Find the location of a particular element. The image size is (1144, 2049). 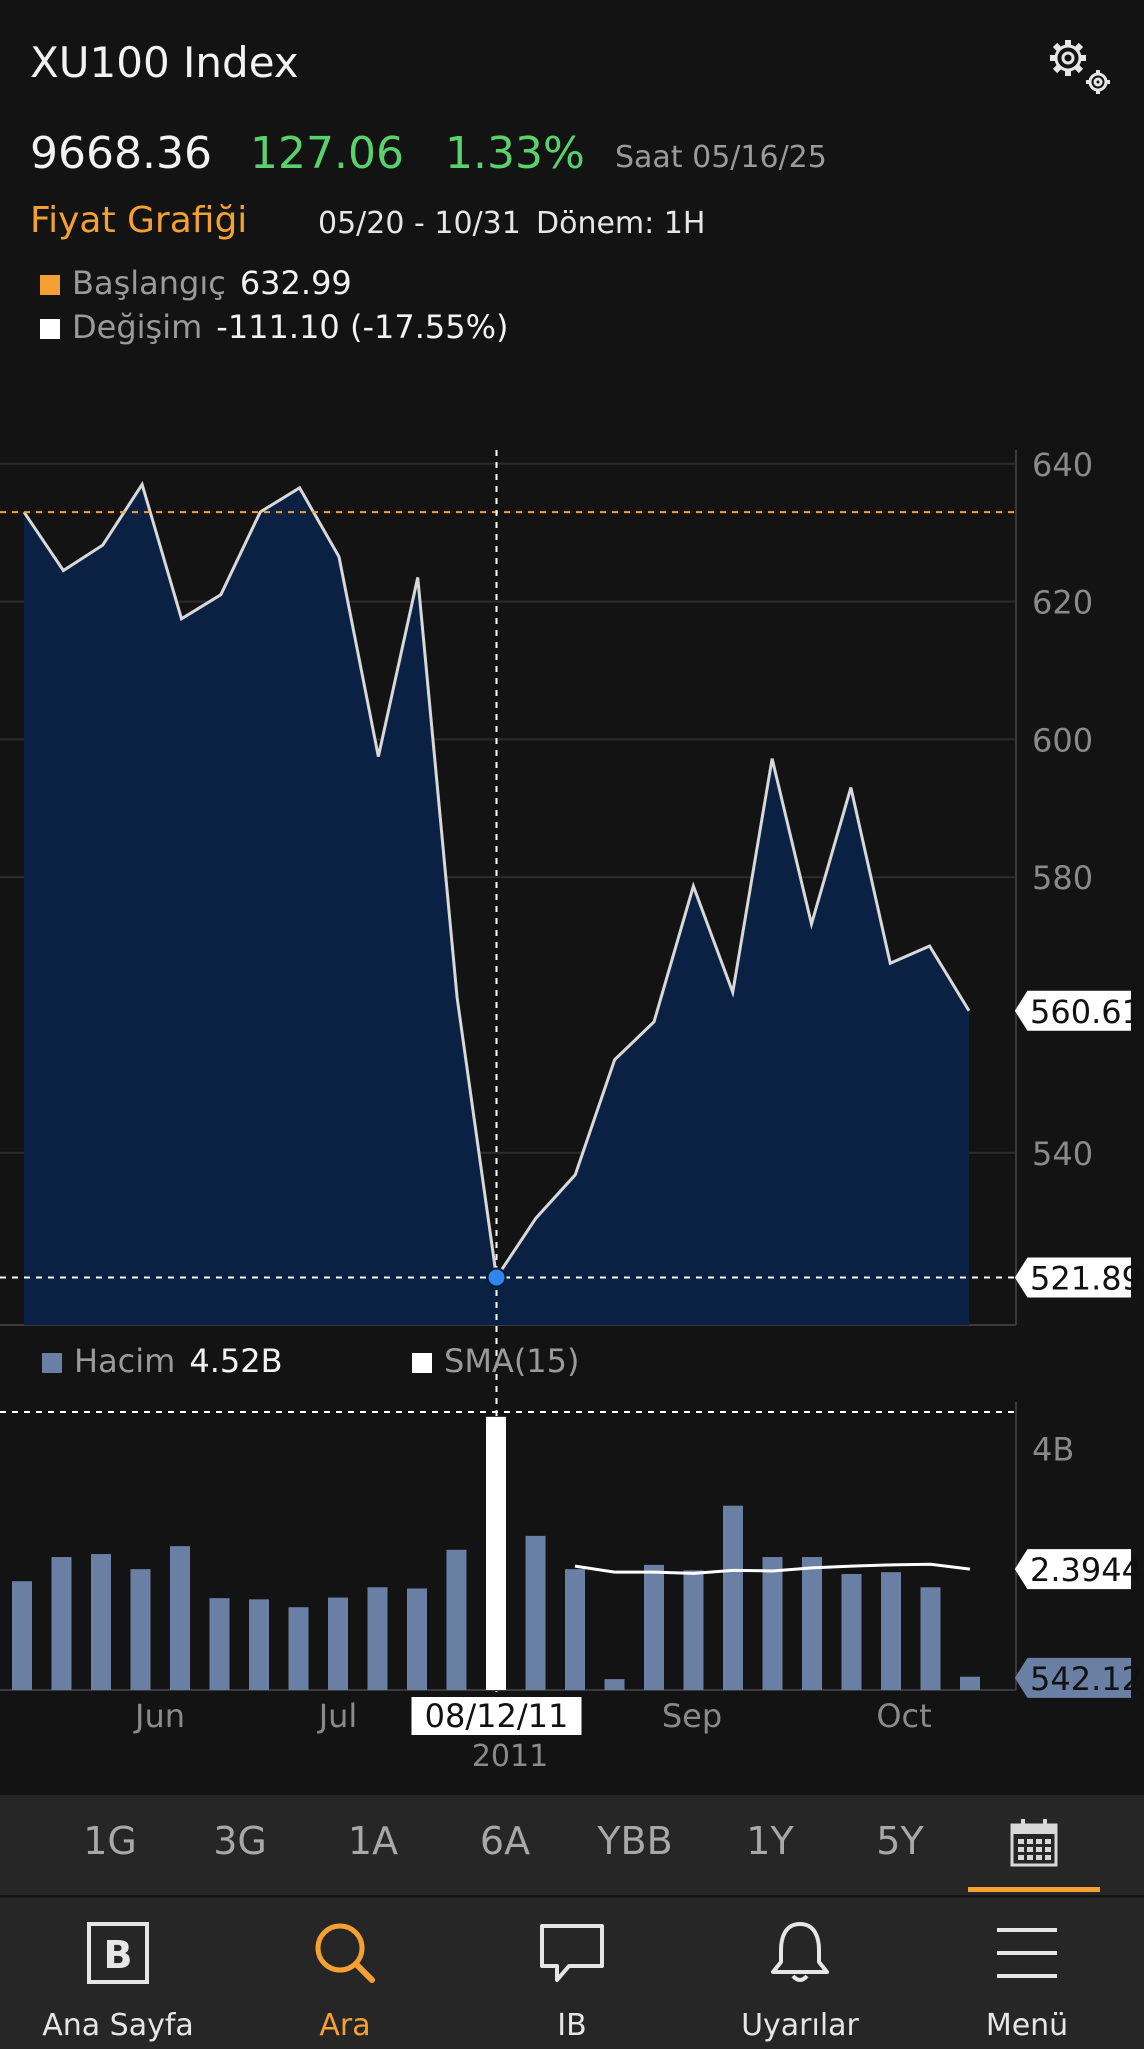

bell-icon is located at coordinates (800, 1953).